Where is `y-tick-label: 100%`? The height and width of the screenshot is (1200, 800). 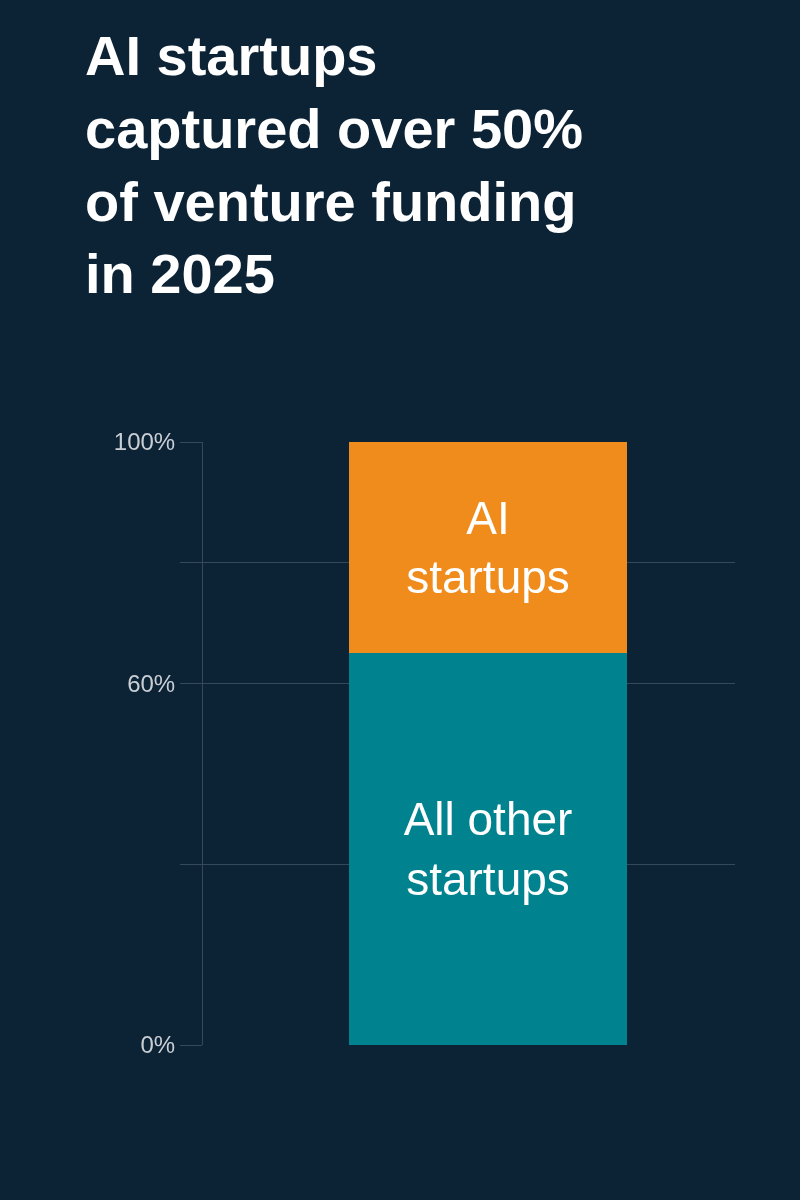
y-tick-label: 100% is located at coordinates (144, 442).